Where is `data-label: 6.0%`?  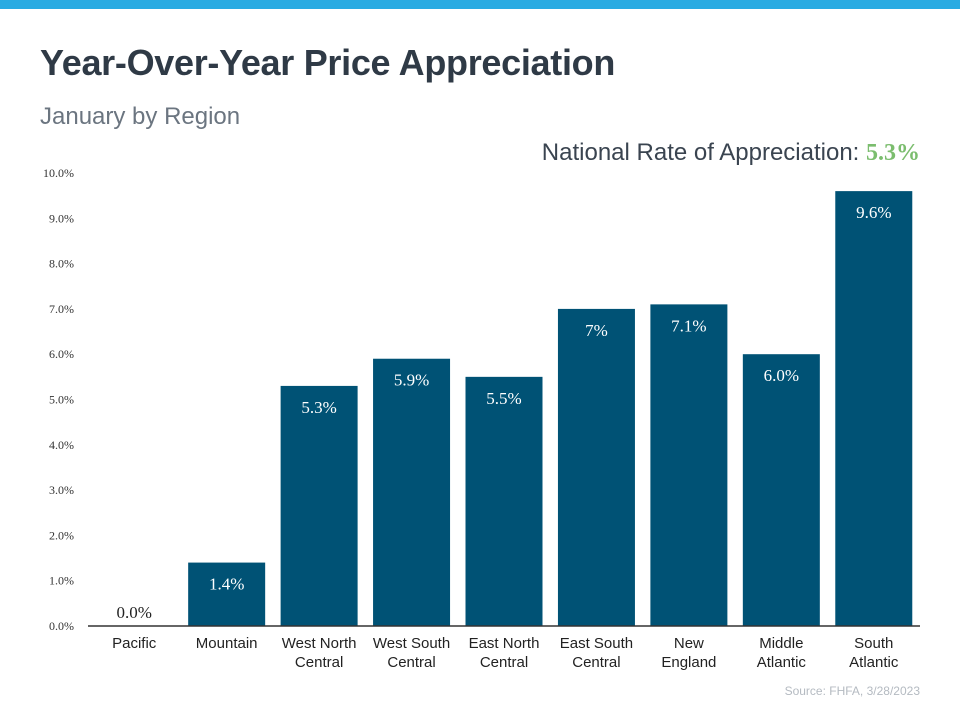 data-label: 6.0% is located at coordinates (781, 375).